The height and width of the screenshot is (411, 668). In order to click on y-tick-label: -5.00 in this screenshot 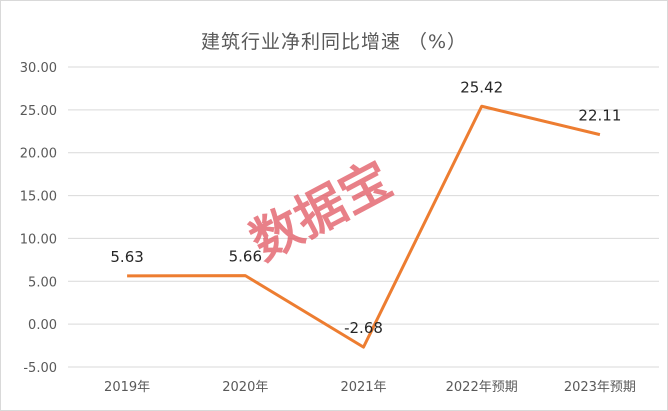, I will do `click(40, 368)`.